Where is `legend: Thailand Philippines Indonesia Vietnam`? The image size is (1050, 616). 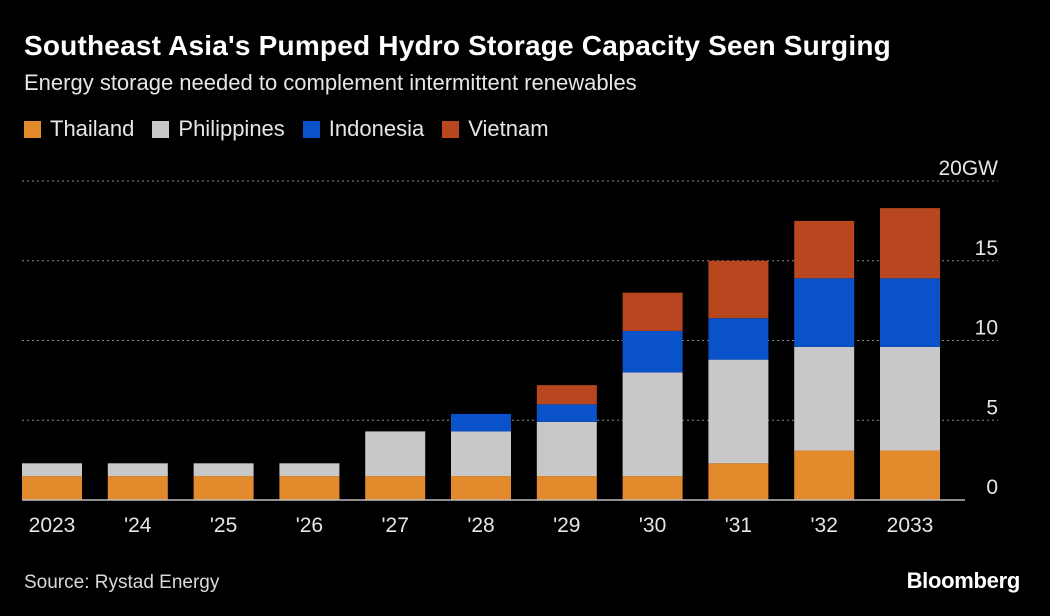 legend: Thailand Philippines Indonesia Vietnam is located at coordinates (286, 129).